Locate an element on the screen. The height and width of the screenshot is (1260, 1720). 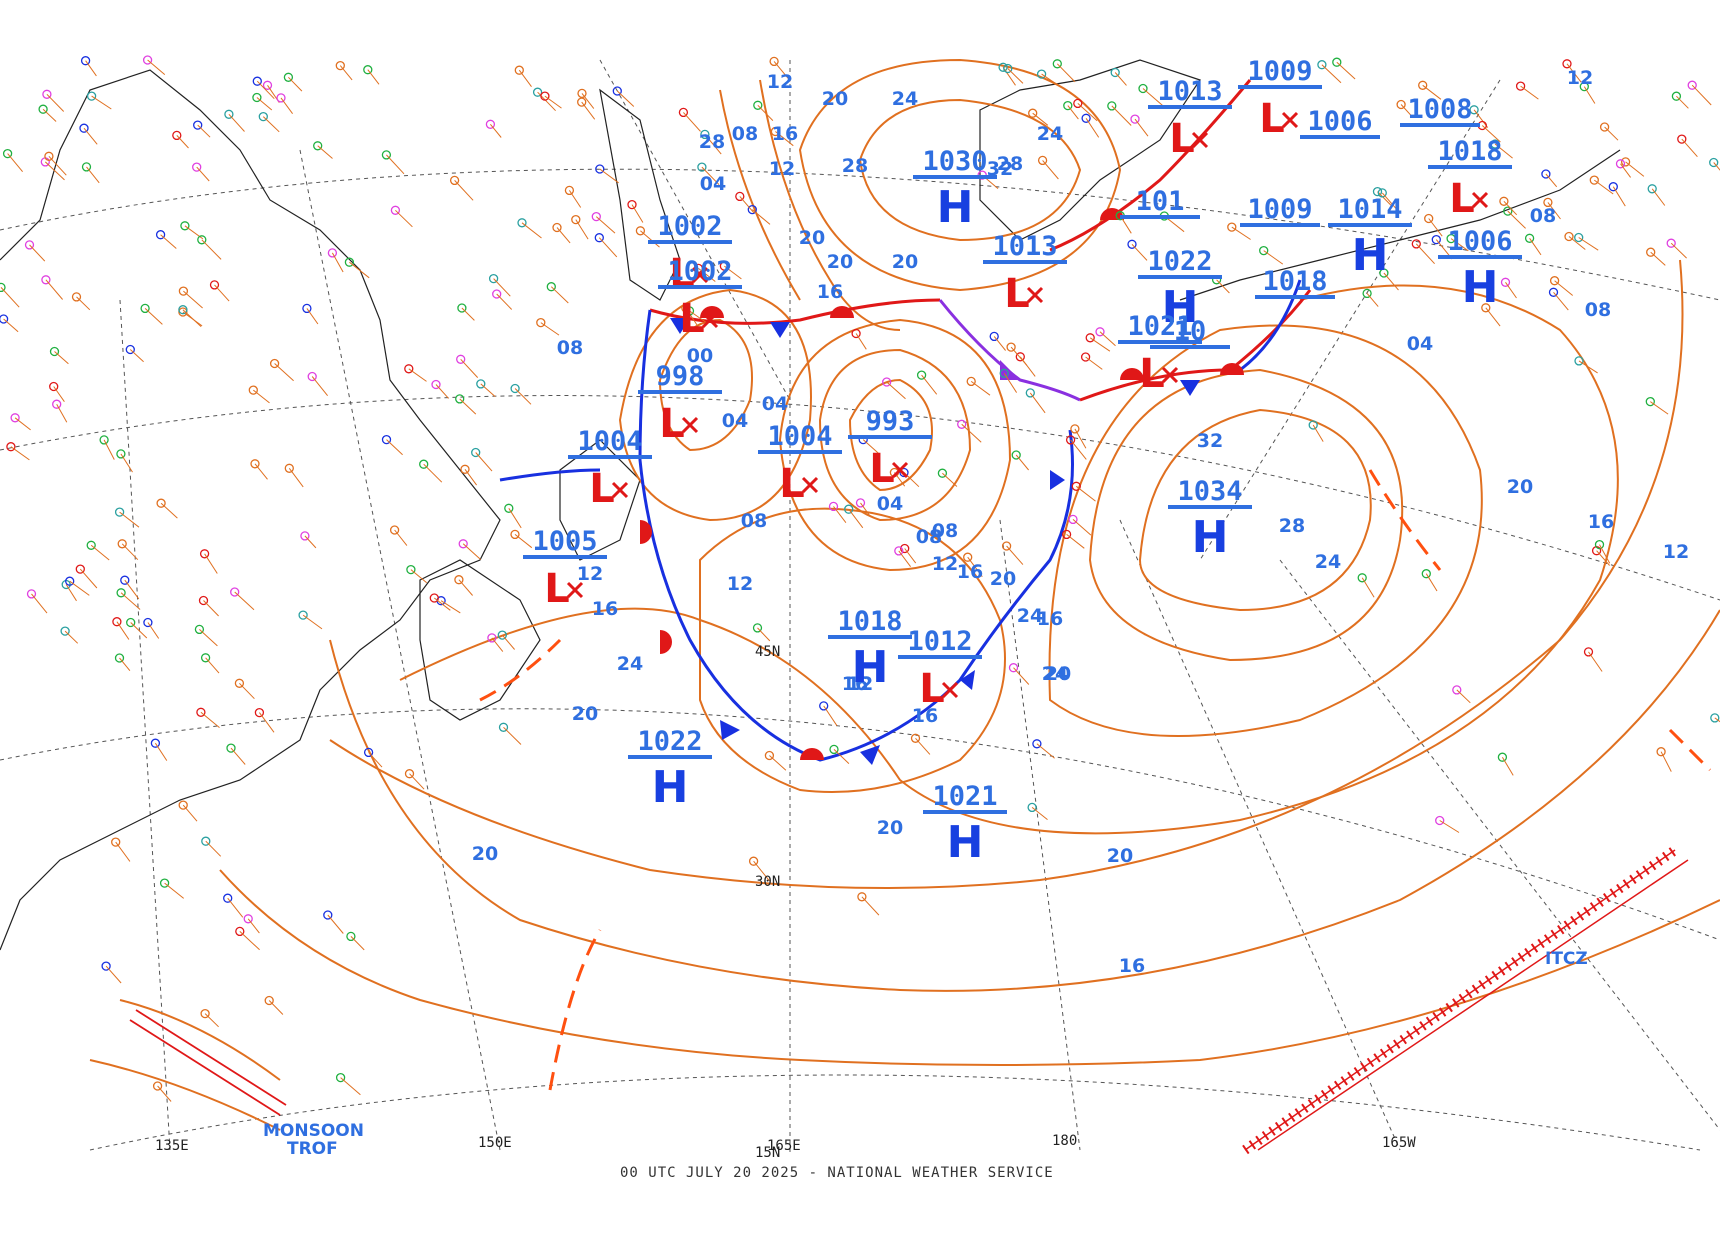
other-pressure-values: 1008 1006 1009 1018 101 10 is located at coordinates (1300, 221).